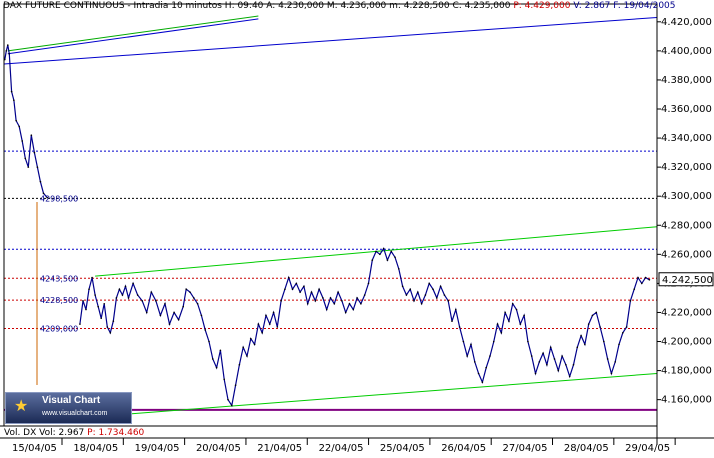 The image size is (714, 458). I want to click on trend-line, so click(133, 33).